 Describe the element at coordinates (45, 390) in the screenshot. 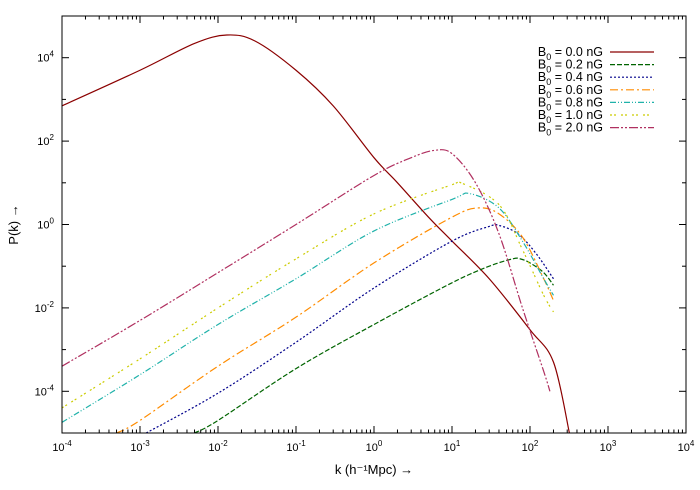

I see `y-tick-label-0: 10⁻⁴` at that location.